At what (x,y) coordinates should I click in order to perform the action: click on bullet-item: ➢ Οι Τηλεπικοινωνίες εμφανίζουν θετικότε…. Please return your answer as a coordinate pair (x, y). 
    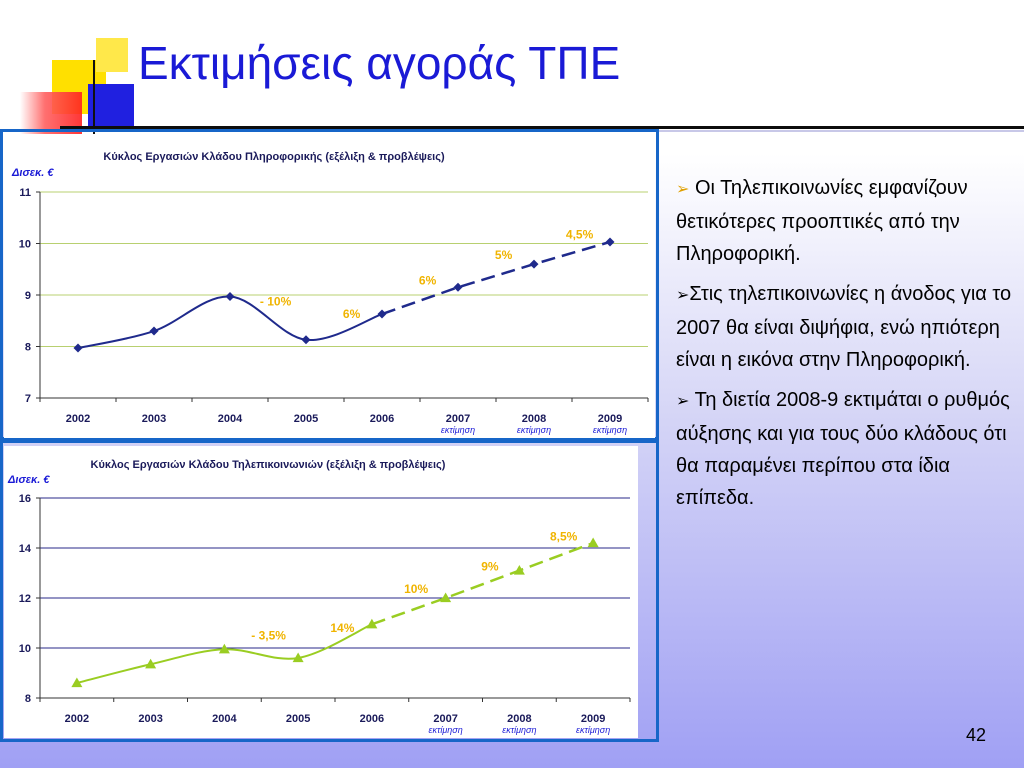
    Looking at the image, I should click on (822, 221).